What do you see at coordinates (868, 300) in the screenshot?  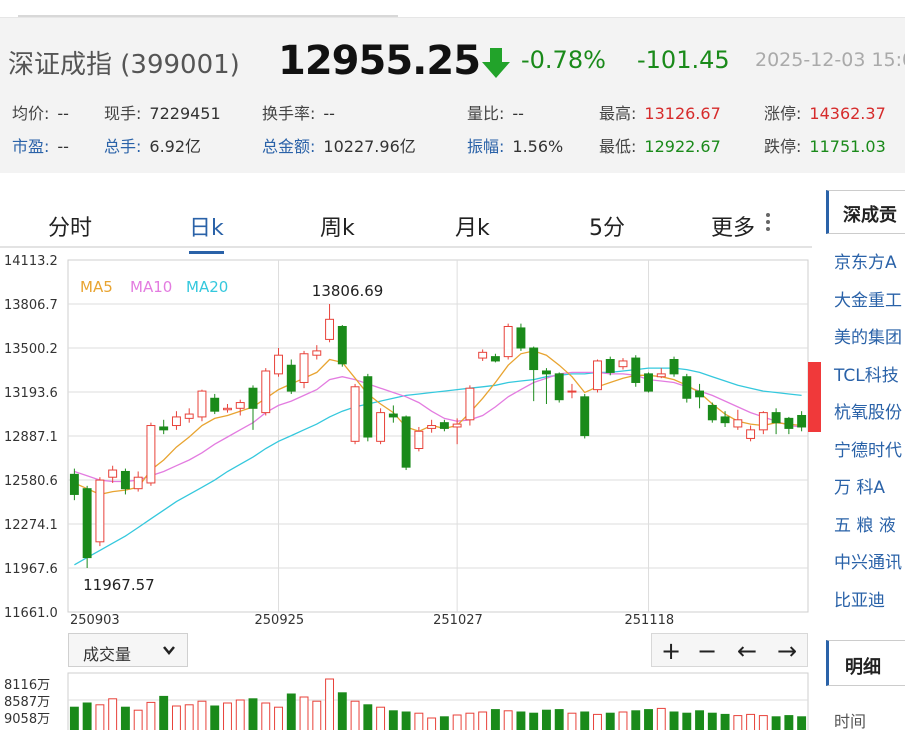 I see `contributor-stock: 大金重工` at bounding box center [868, 300].